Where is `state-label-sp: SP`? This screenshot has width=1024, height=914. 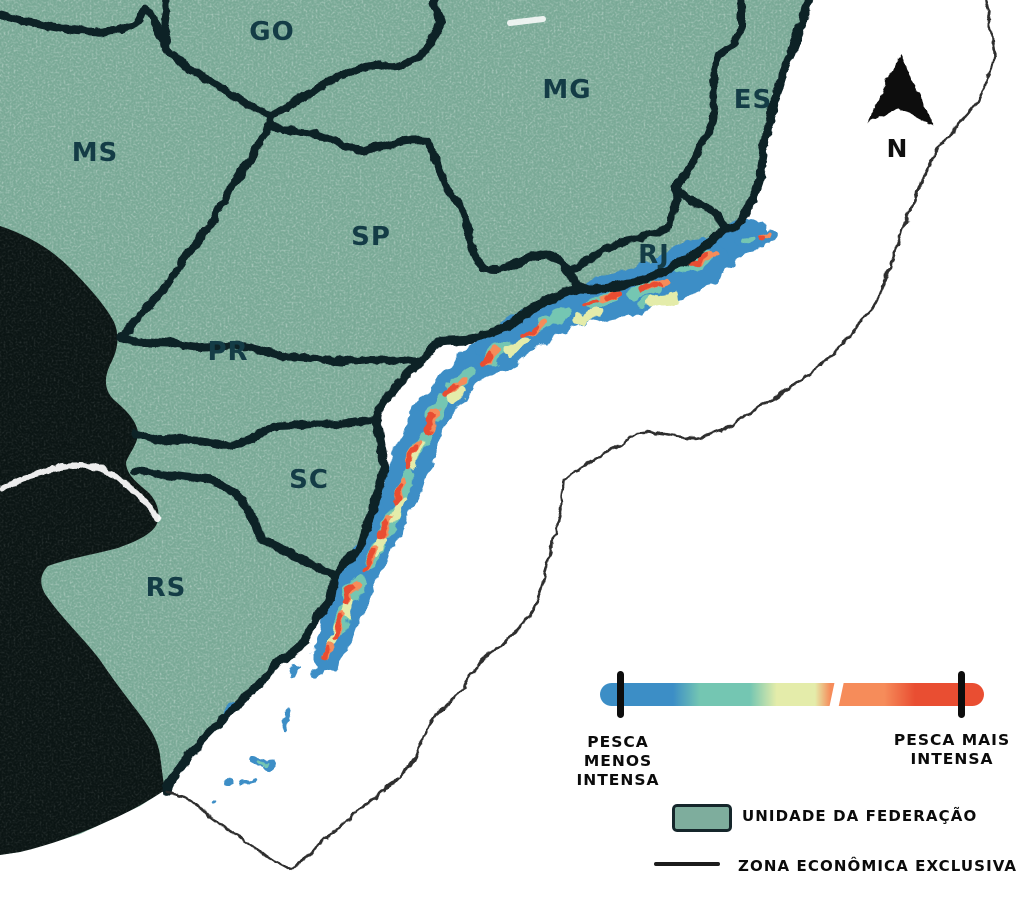 state-label-sp: SP is located at coordinates (371, 237).